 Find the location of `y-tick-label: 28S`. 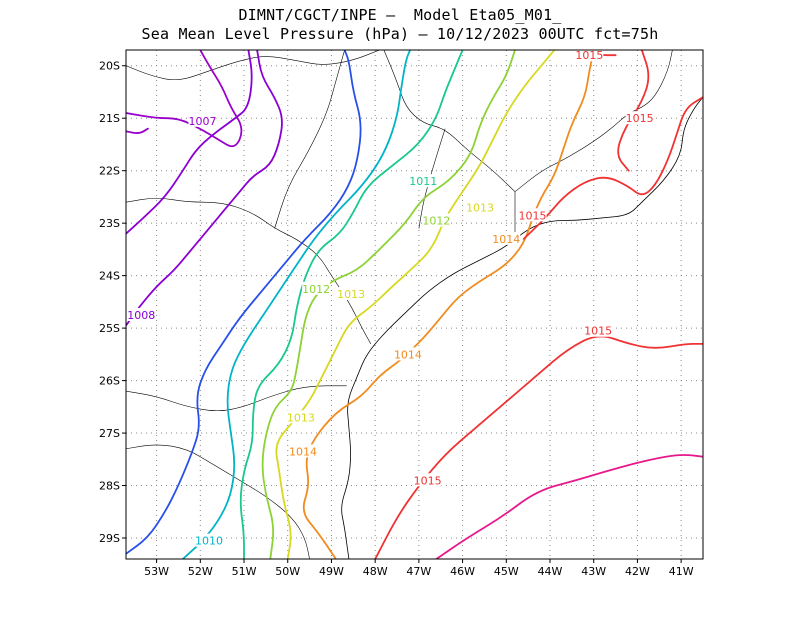

y-tick-label: 28S is located at coordinates (109, 486).